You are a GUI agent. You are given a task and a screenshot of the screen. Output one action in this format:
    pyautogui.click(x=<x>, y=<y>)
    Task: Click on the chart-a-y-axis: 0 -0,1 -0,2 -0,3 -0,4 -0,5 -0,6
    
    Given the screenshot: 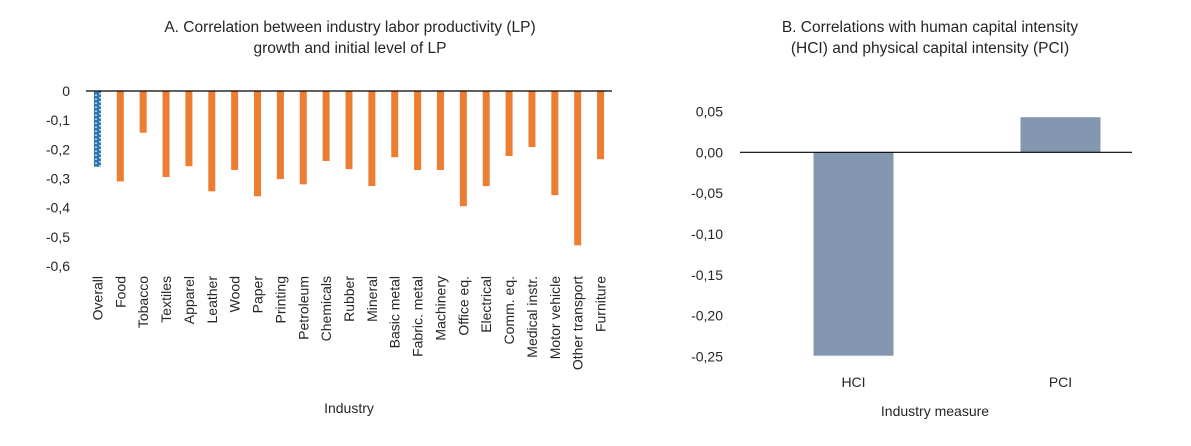 What is the action you would take?
    pyautogui.click(x=58, y=178)
    